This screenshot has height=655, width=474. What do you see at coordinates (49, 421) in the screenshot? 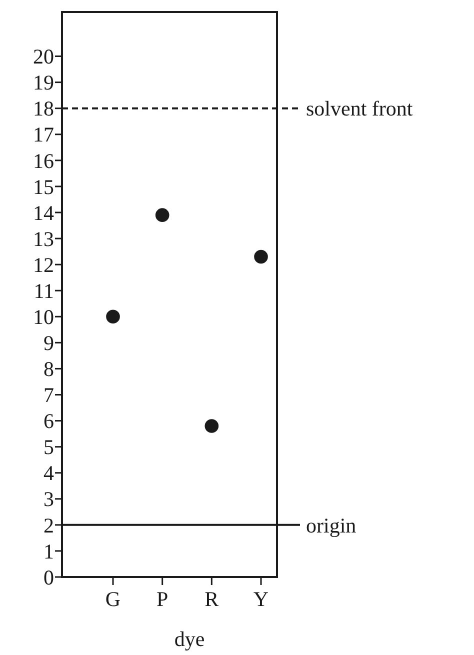
I see `y-tick-label: 6` at bounding box center [49, 421].